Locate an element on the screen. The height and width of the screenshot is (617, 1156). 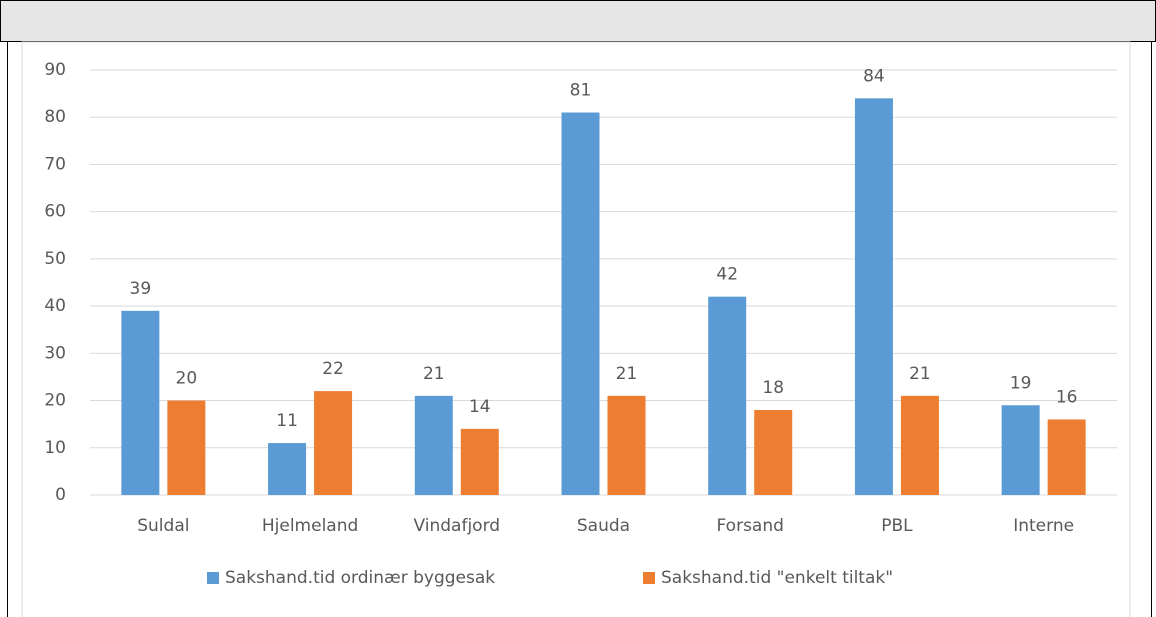
y-tick-label: 90 is located at coordinates (55, 70).